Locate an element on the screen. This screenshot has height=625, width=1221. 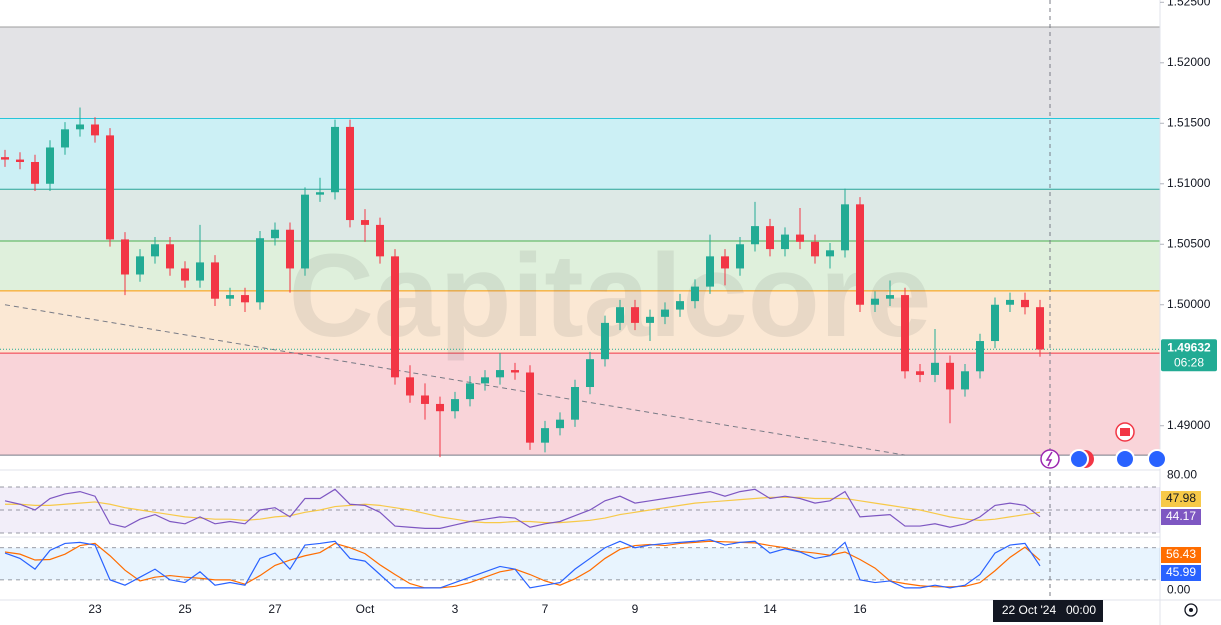
settings-icon-dot is located at coordinates (1191, 610).